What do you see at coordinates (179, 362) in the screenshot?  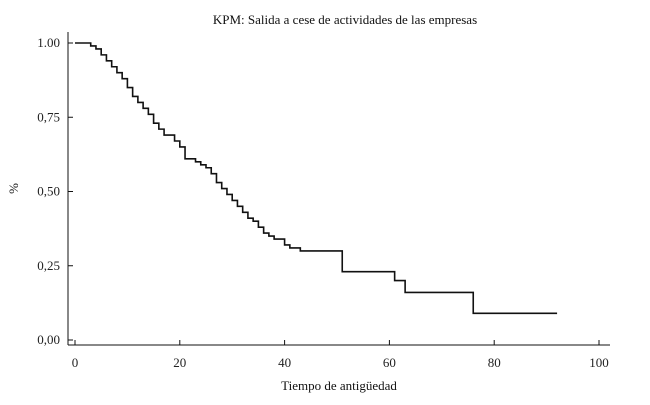 I see `x-tick-label: 20` at bounding box center [179, 362].